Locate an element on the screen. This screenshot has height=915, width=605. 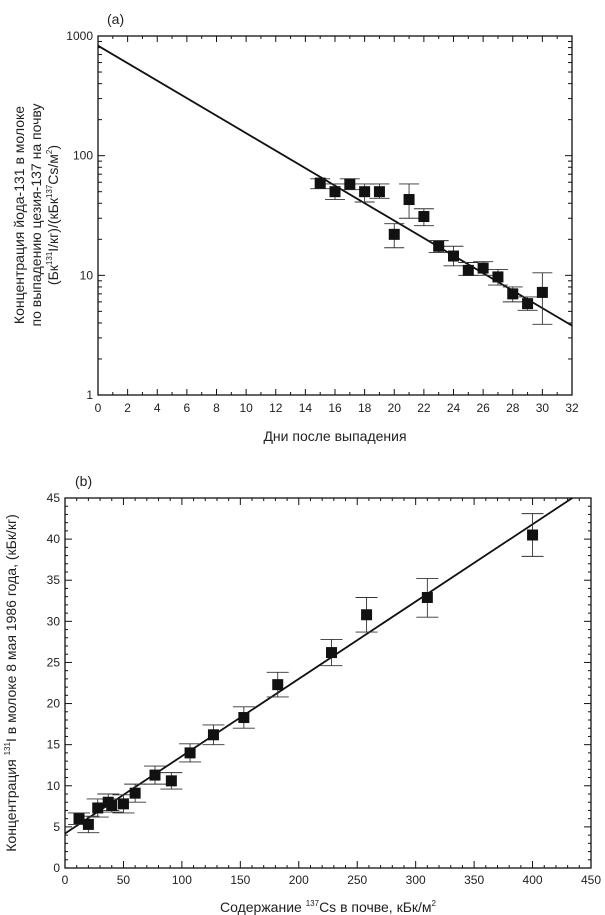
x-tick-label: 100 is located at coordinates (182, 880).